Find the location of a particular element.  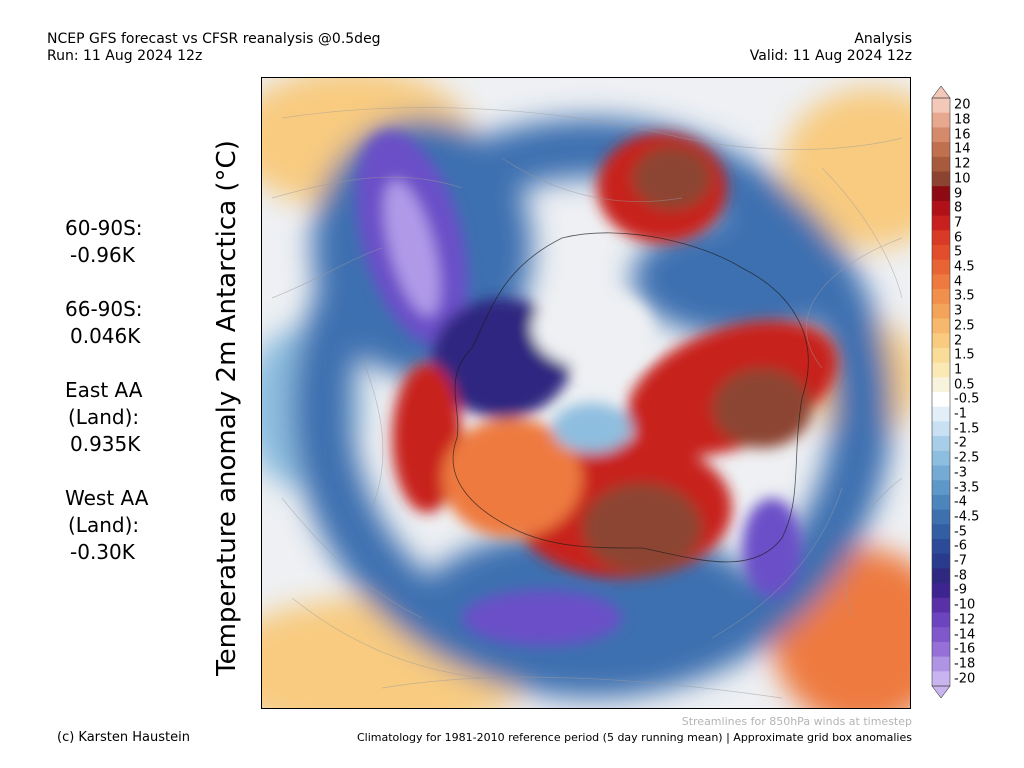

colorbar-tick-label: -12 is located at coordinates (965, 620).